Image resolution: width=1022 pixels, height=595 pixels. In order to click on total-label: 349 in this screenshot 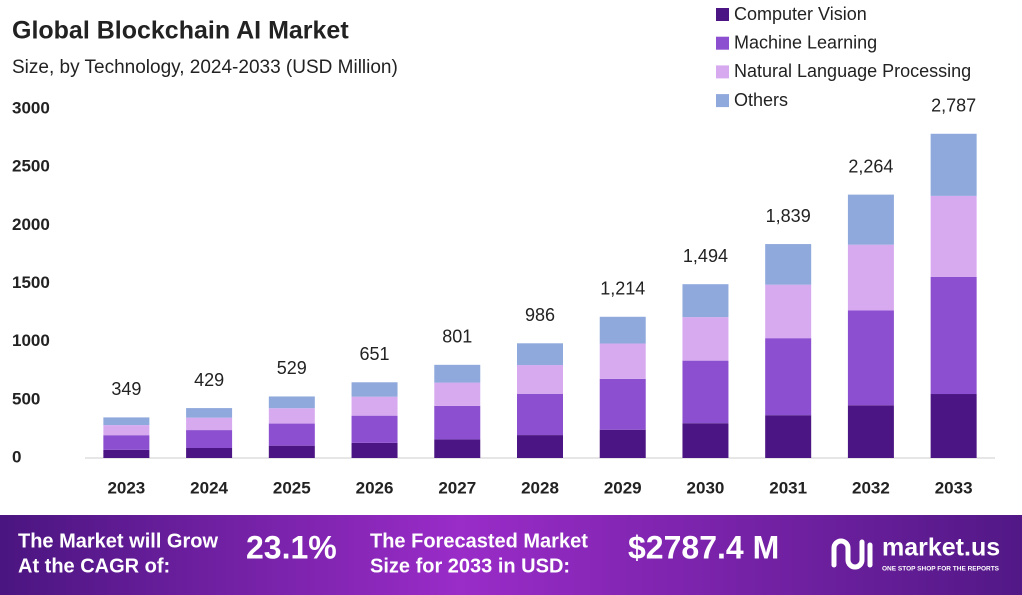, I will do `click(126, 389)`.